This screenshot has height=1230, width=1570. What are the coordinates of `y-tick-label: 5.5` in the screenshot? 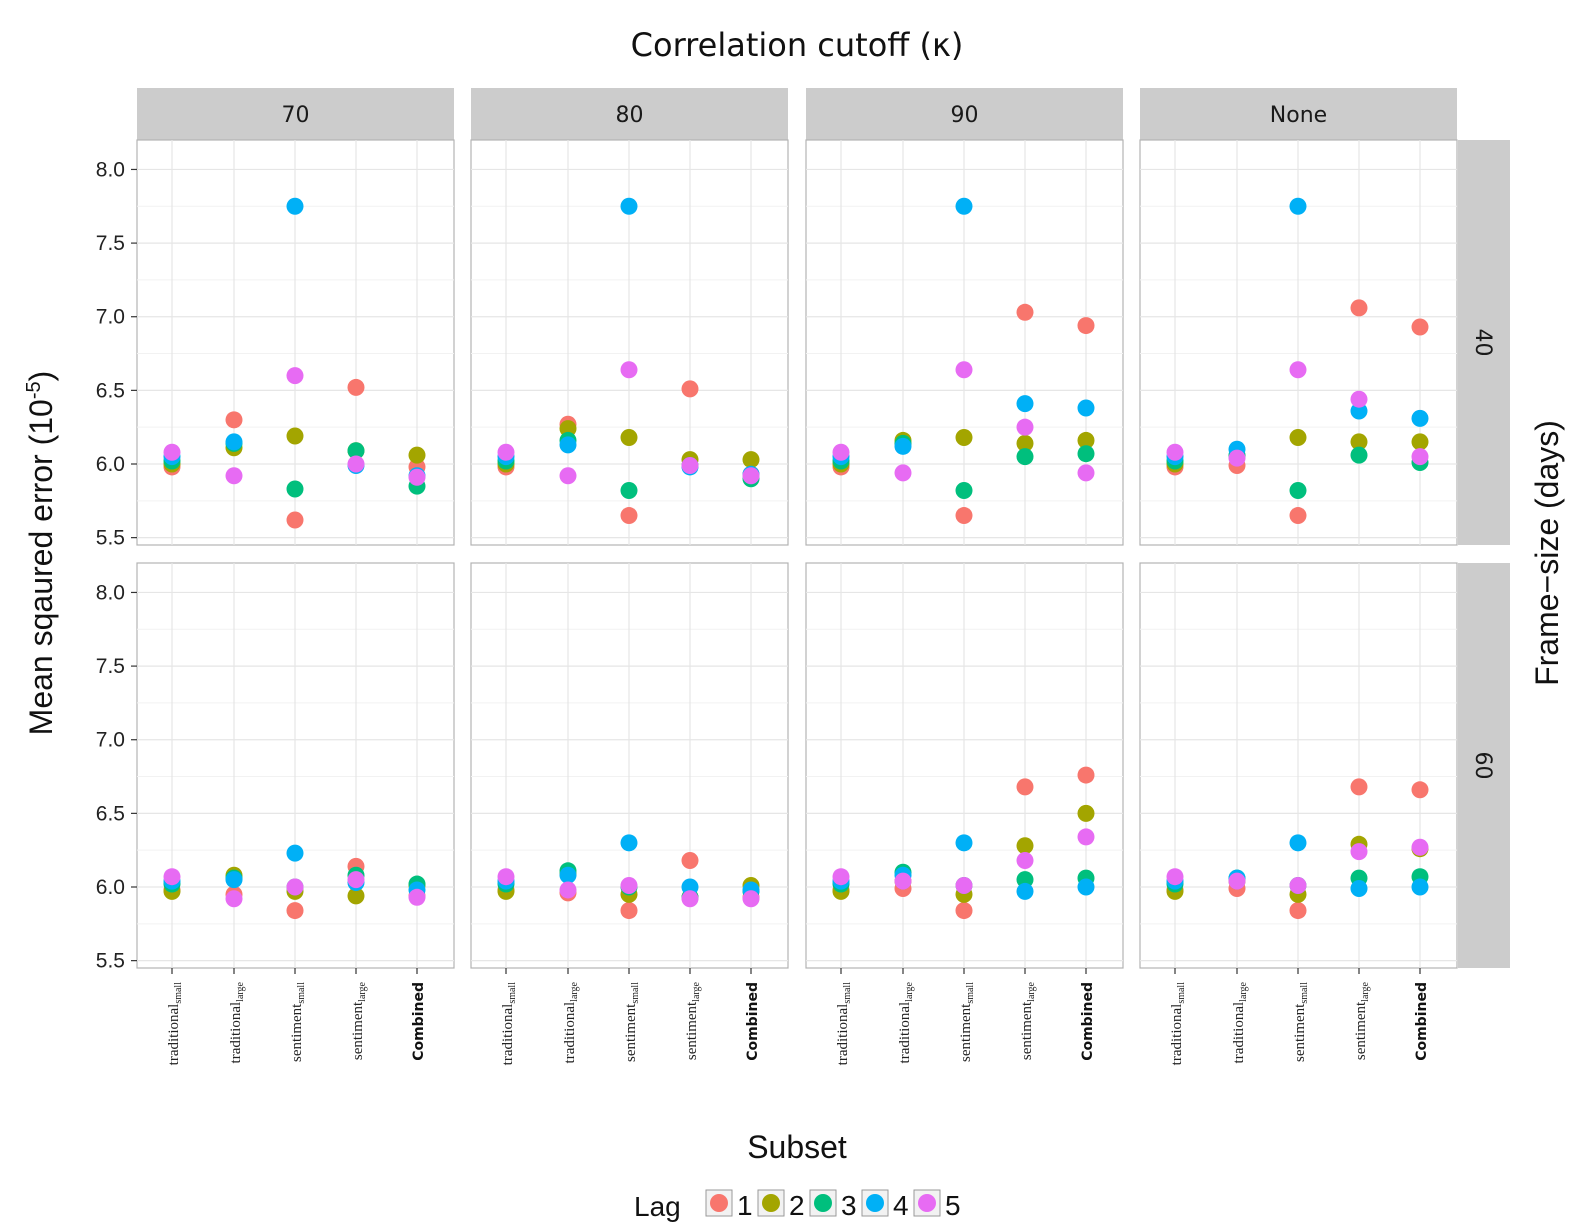 It's located at (110, 961).